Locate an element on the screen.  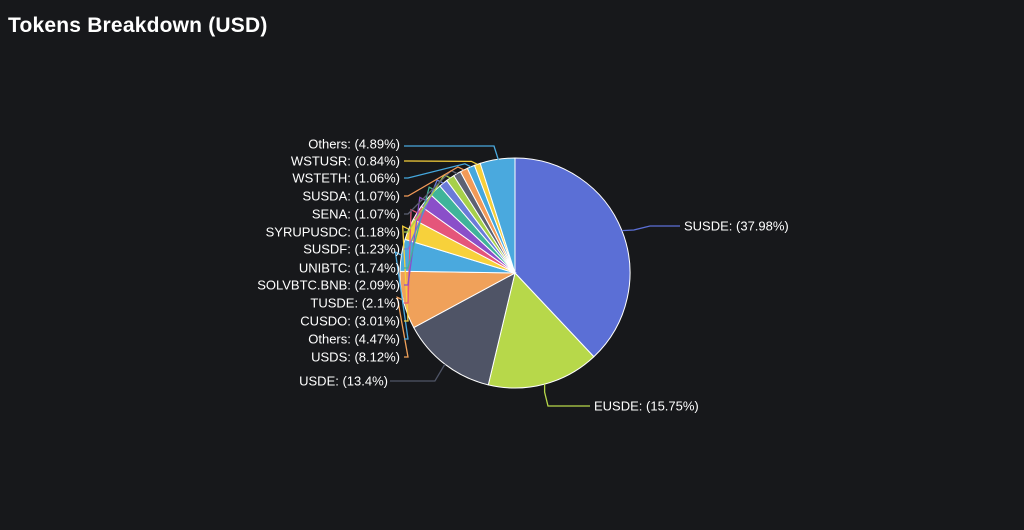
slice-label-7: SOLVBTC.BNB: (2.09%) is located at coordinates (328, 285).